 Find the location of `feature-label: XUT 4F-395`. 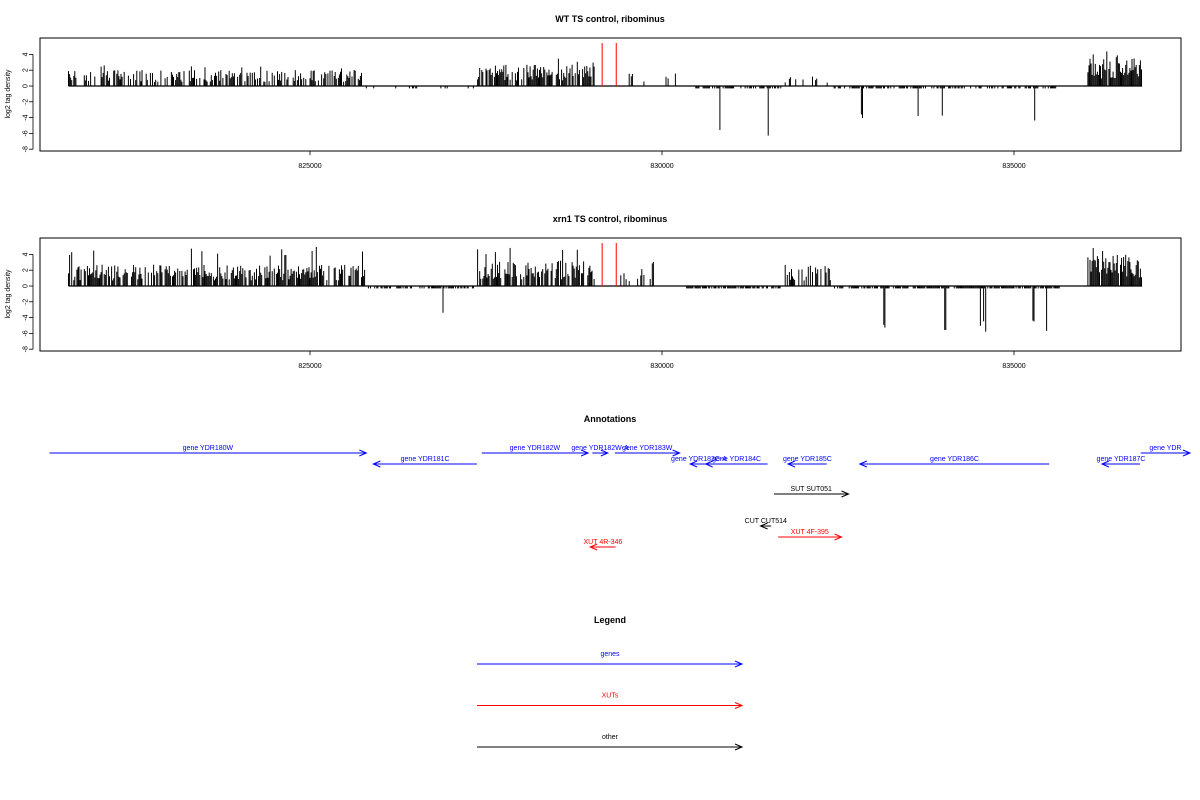

feature-label: XUT 4F-395 is located at coordinates (810, 532).